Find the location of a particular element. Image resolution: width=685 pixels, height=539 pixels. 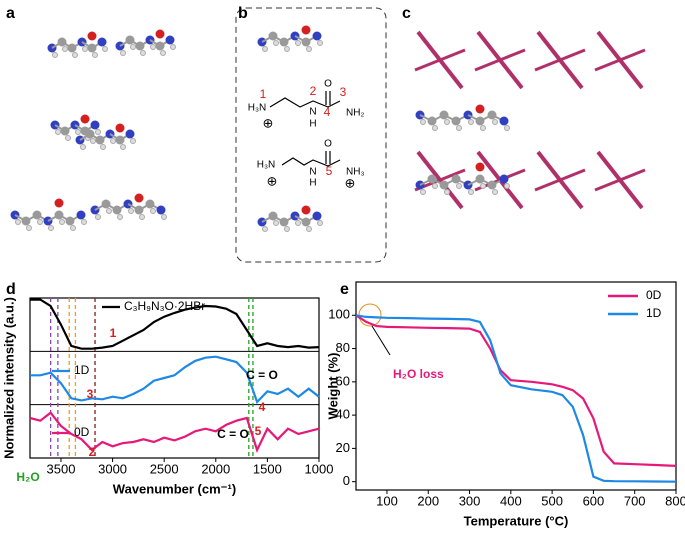

x-tick-label: 2000 is located at coordinates (215, 468).